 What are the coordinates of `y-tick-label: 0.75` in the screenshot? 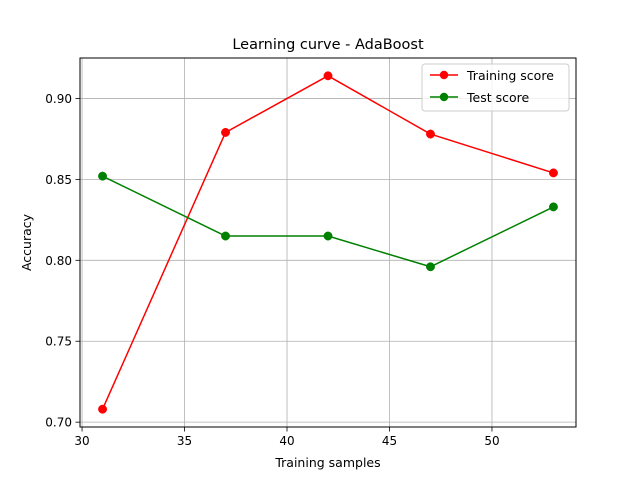 It's located at (58, 342).